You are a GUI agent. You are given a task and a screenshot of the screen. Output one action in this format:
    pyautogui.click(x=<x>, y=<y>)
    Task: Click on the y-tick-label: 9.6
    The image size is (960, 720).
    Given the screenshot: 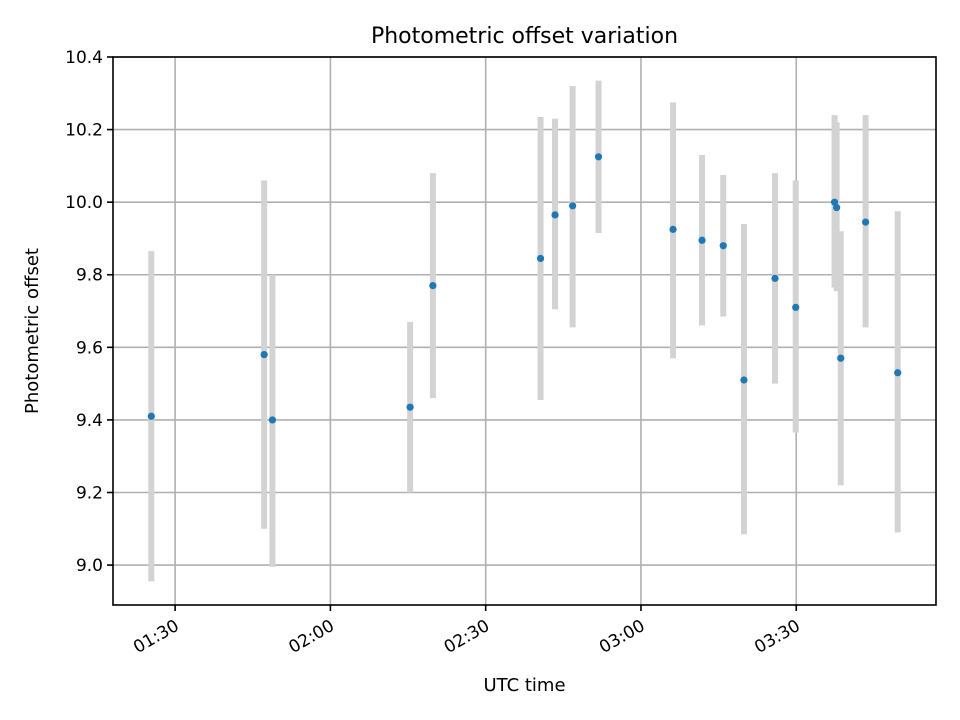 What is the action you would take?
    pyautogui.click(x=89, y=348)
    